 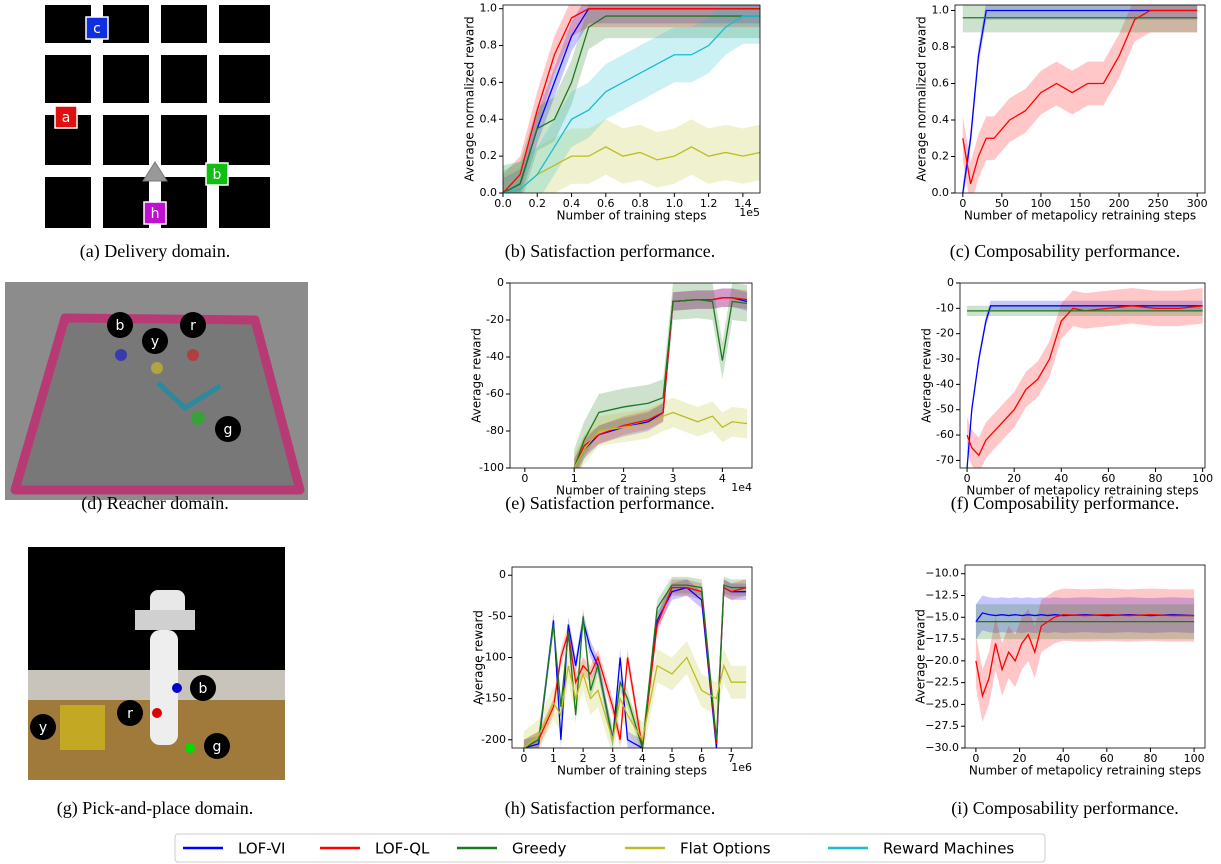 What do you see at coordinates (675, 203) in the screenshot?
I see `x-tick-label: 1.0` at bounding box center [675, 203].